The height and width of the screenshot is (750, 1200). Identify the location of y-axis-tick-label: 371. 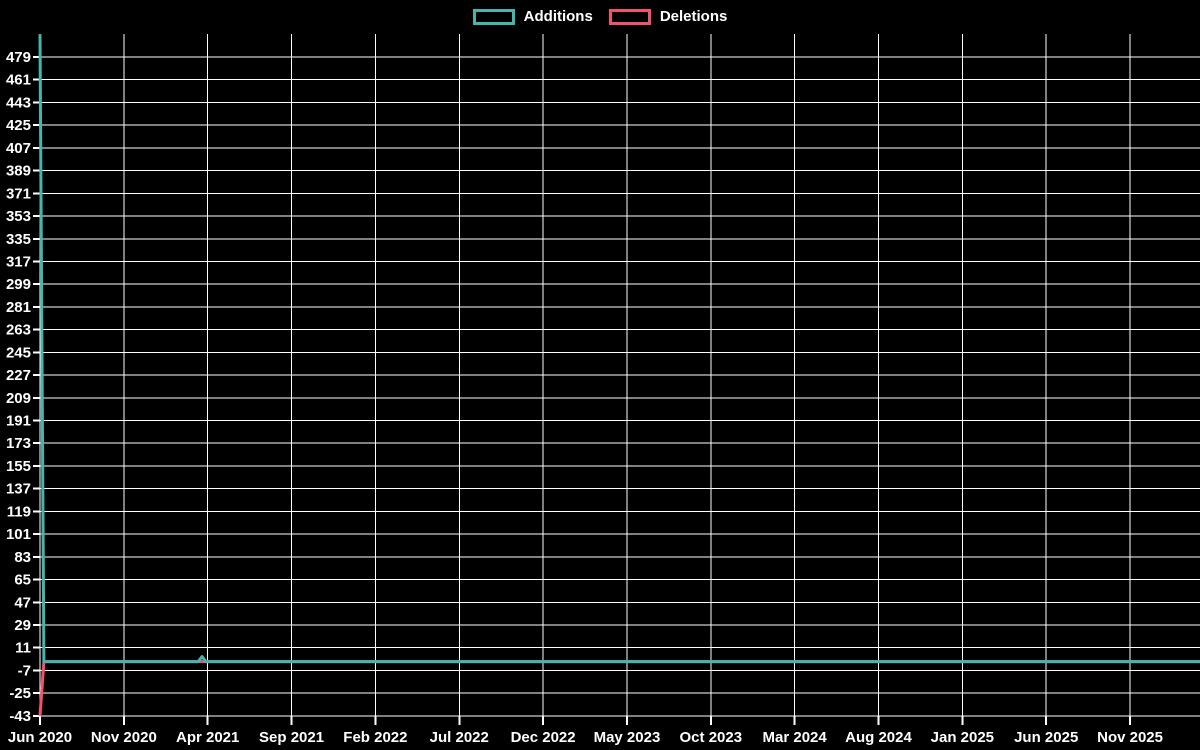
(18, 193).